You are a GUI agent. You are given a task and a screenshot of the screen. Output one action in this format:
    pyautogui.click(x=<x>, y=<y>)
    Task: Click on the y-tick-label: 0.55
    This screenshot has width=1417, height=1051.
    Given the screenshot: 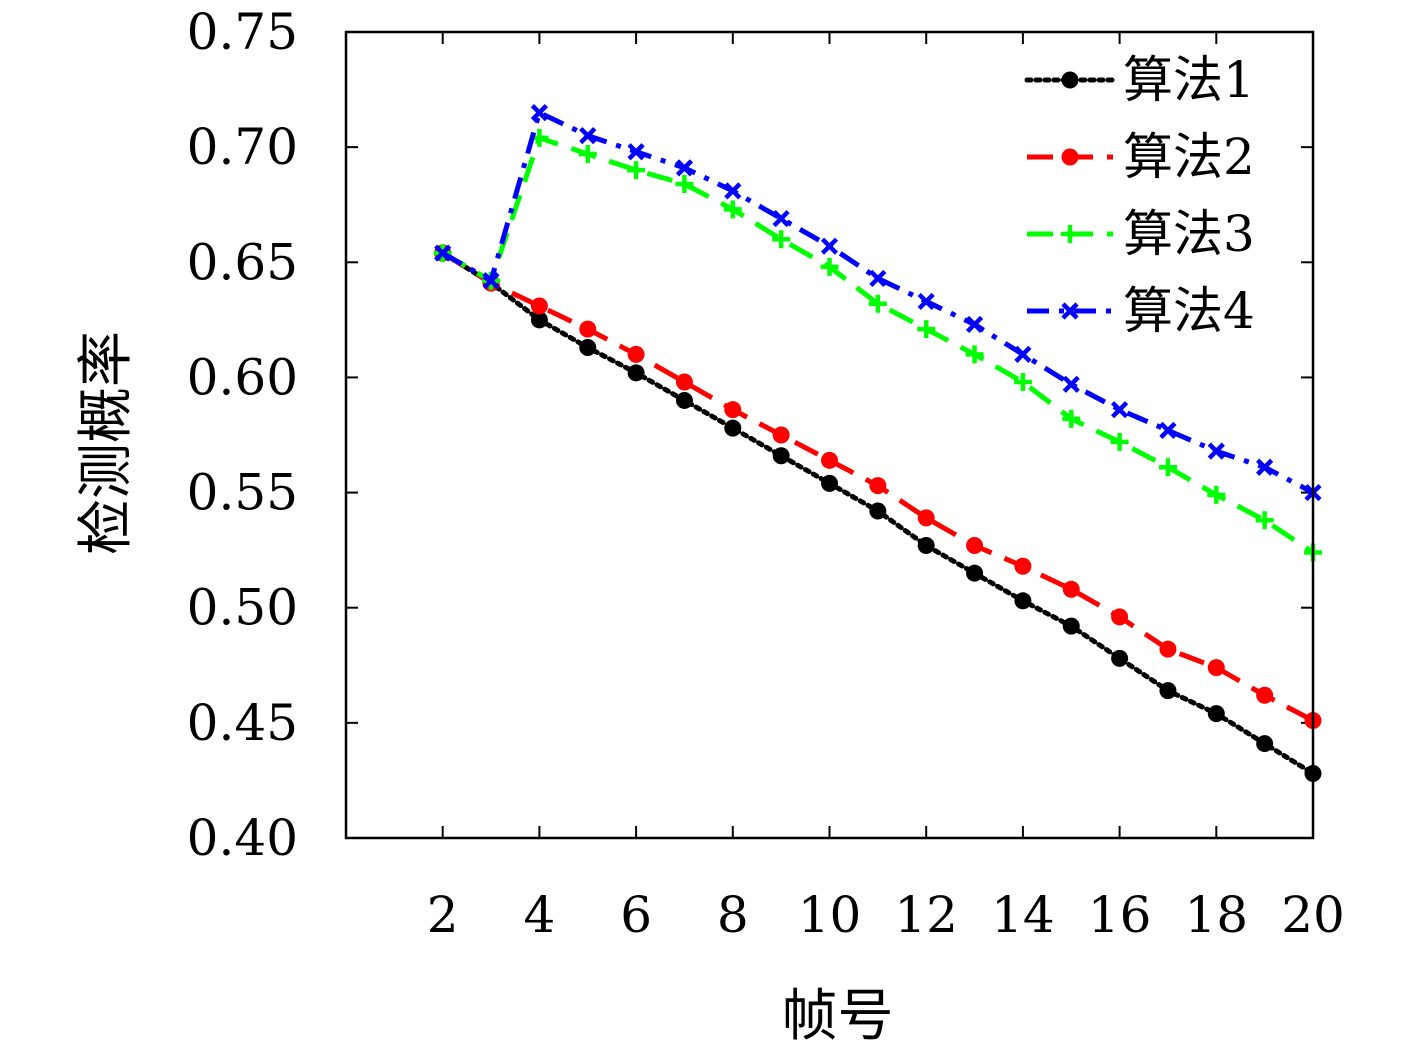 What is the action you would take?
    pyautogui.click(x=242, y=493)
    